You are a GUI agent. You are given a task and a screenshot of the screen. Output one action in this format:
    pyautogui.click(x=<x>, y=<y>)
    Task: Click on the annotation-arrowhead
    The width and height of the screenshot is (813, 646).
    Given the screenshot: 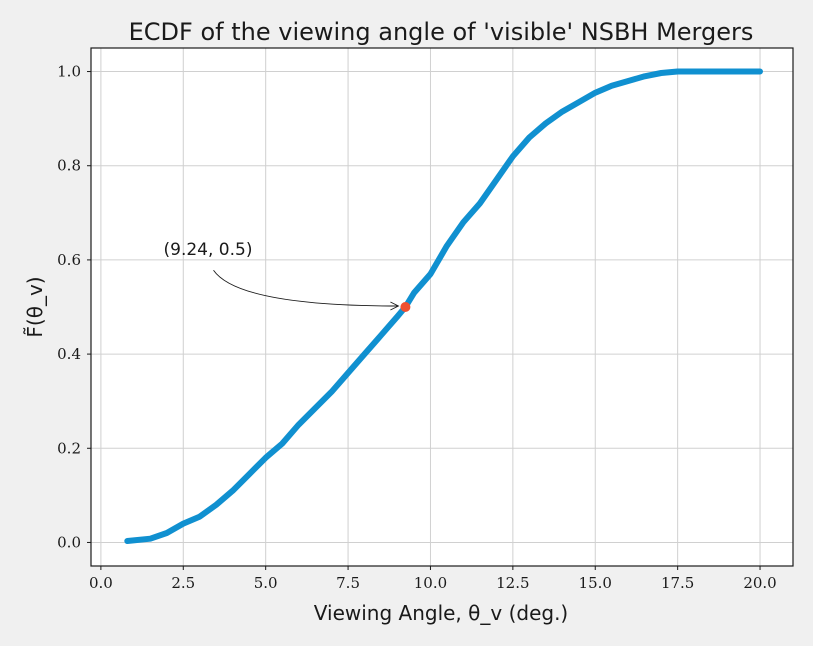 What is the action you would take?
    pyautogui.click(x=395, y=306)
    